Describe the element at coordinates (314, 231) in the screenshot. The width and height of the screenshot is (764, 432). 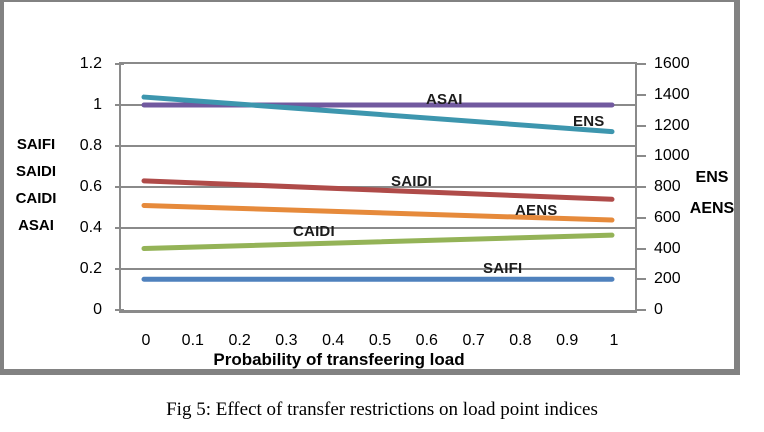
I see `series-label-caidi: CAIDI` at that location.